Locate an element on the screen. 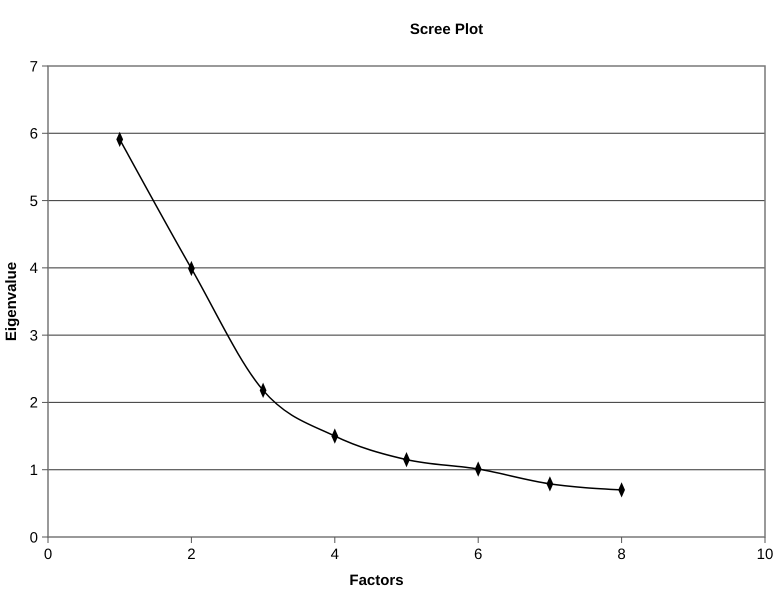  y-axis-title: Eigenvalue is located at coordinates (11, 302).